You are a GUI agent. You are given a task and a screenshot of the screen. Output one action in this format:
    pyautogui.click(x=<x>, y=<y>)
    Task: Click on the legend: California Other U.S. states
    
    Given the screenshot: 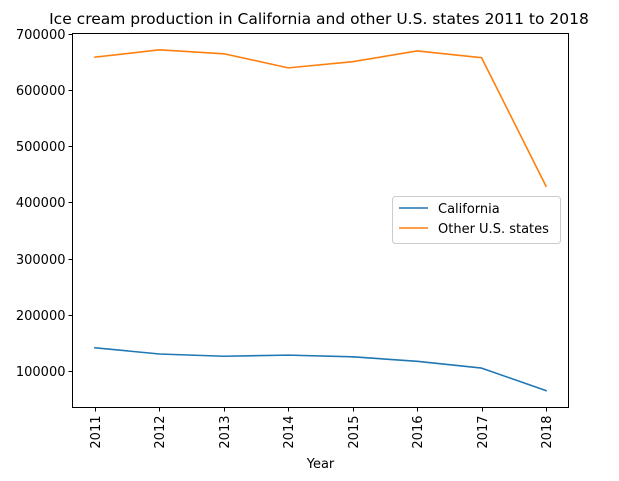 What is the action you would take?
    pyautogui.click(x=476, y=220)
    